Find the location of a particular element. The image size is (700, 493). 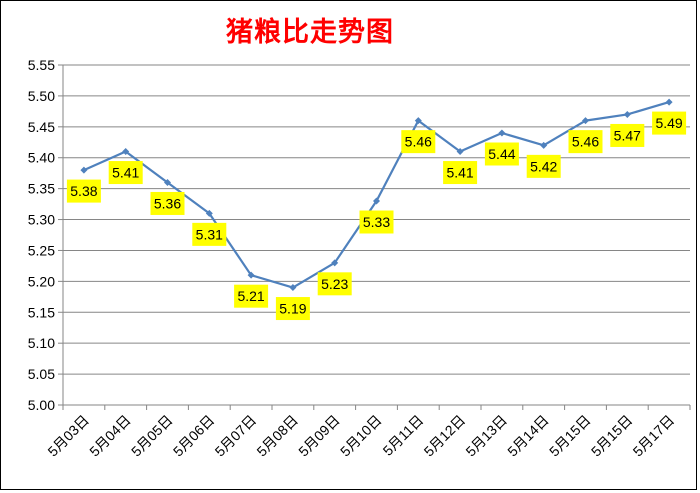

y-tick-label: 5.25 is located at coordinates (41, 250).